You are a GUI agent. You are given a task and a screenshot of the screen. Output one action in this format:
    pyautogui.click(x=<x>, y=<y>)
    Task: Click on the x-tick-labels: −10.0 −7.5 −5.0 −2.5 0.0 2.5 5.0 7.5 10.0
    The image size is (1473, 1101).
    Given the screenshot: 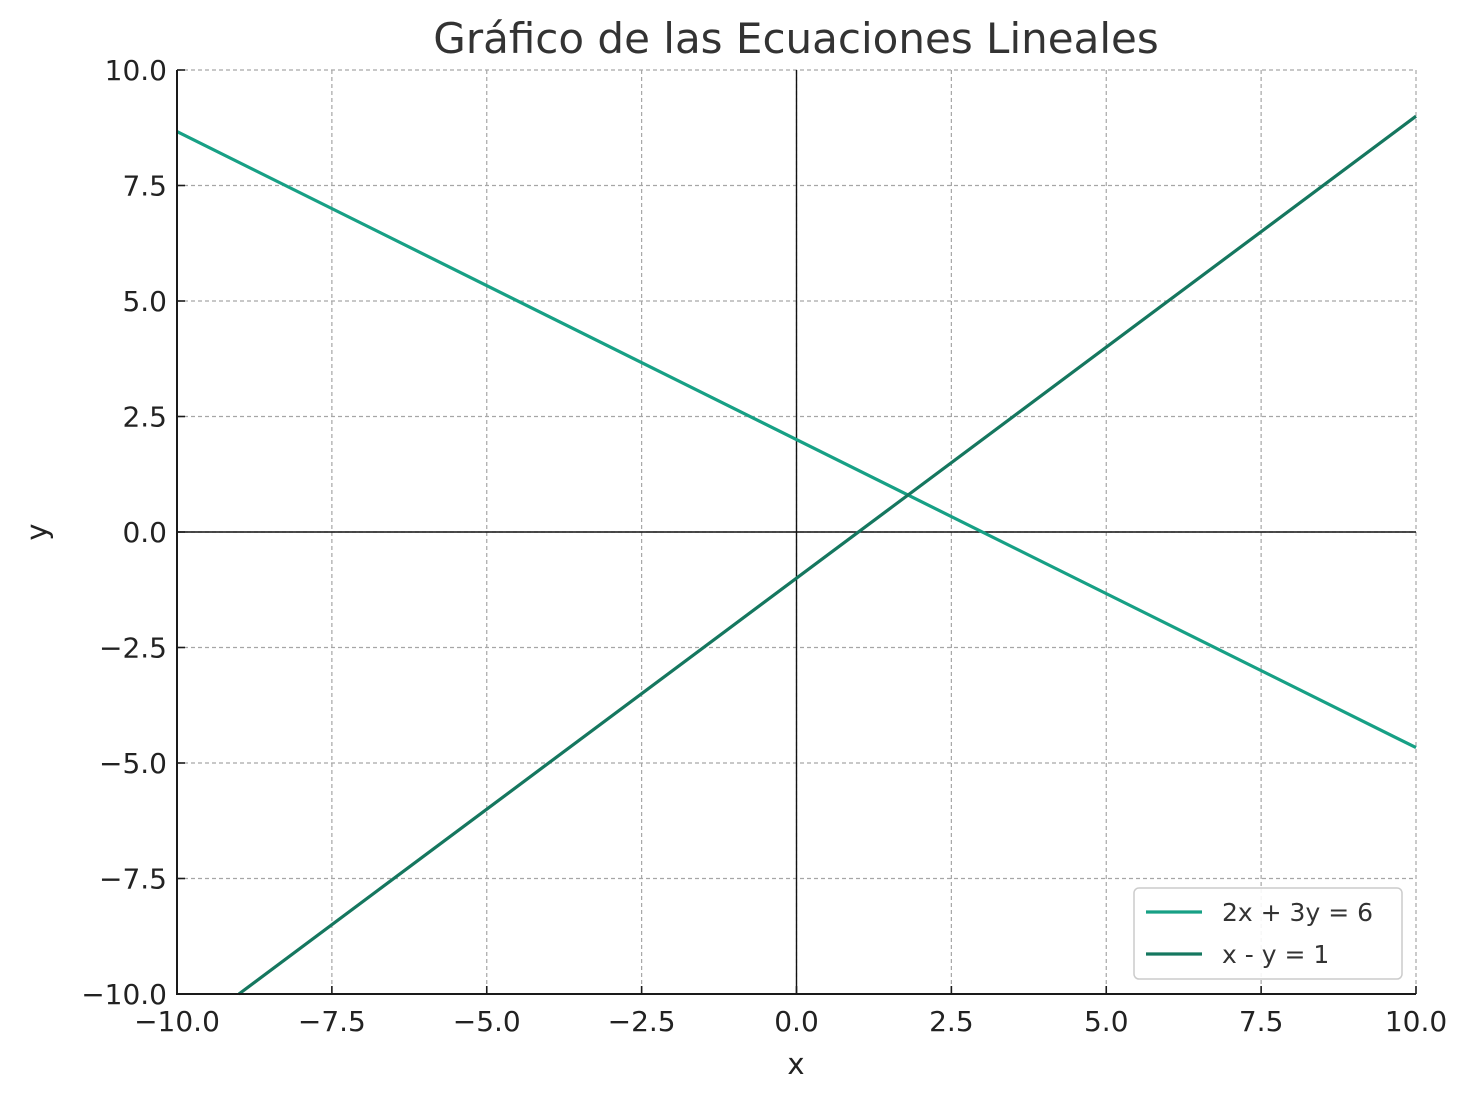 What is the action you would take?
    pyautogui.click(x=790, y=1021)
    